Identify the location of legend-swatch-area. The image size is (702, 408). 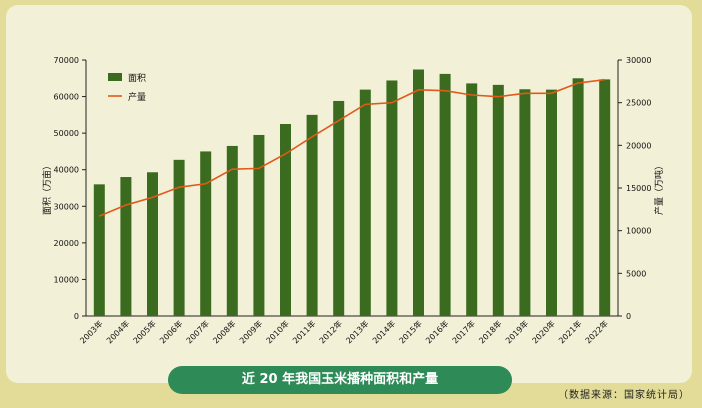
(115, 77).